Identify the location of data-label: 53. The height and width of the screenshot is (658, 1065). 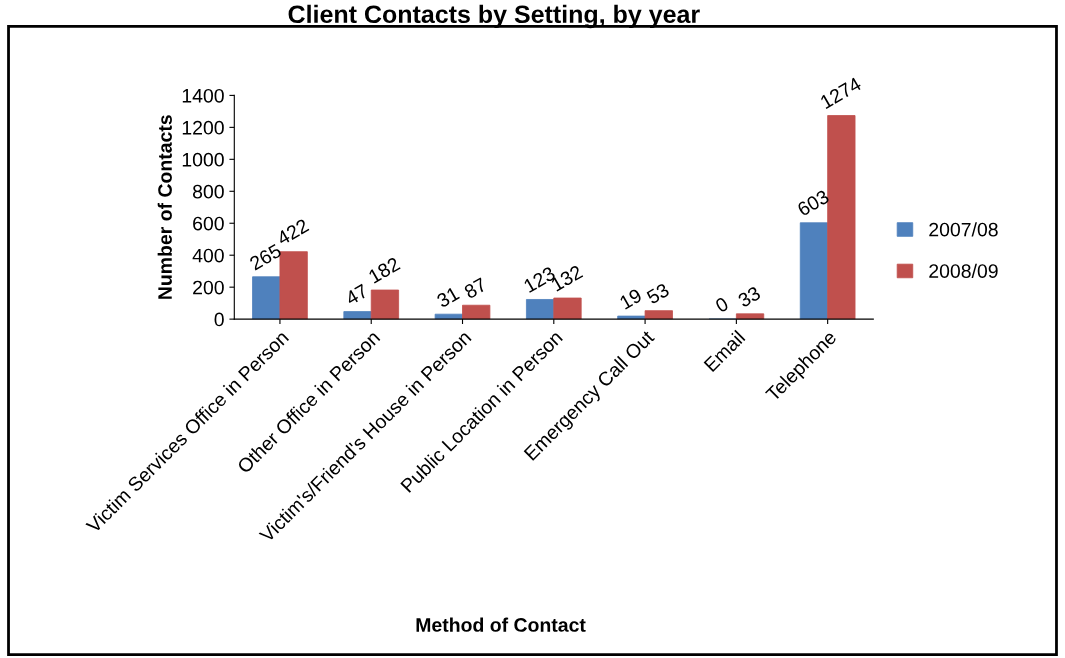
(658, 293).